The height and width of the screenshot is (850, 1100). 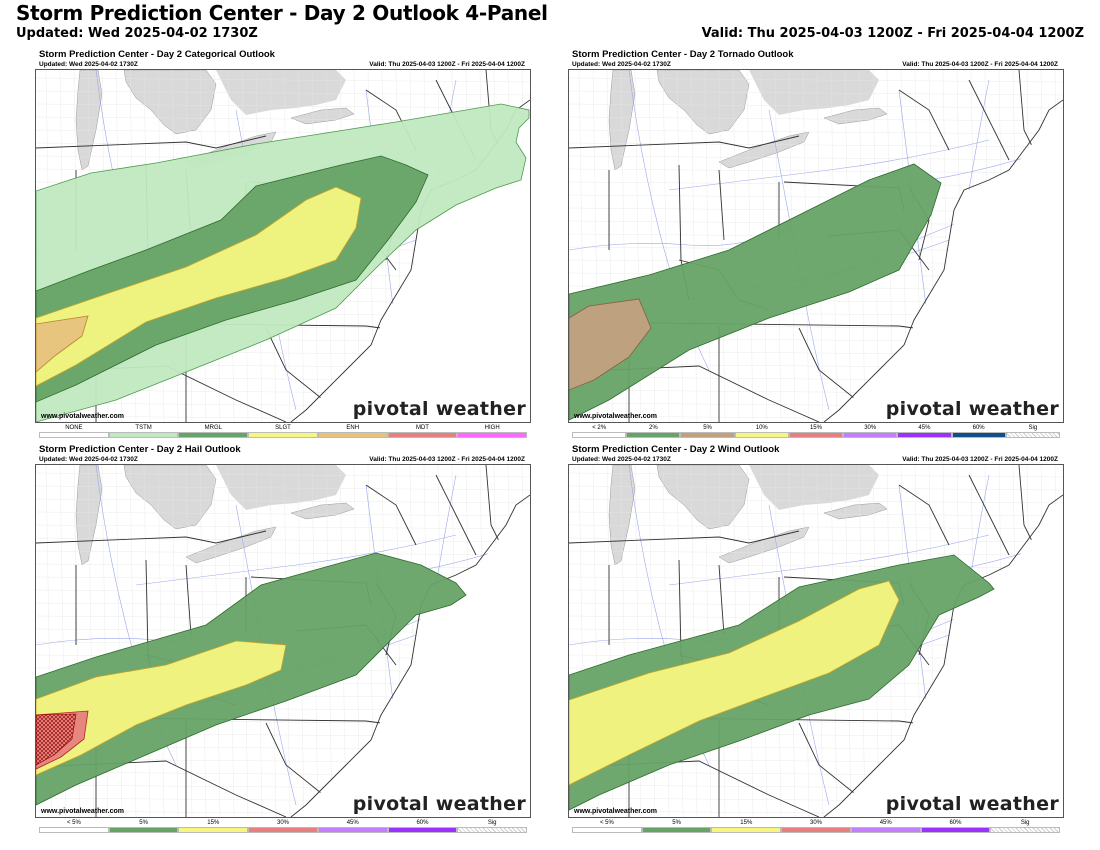 I want to click on slgt-area, so click(x=199, y=286).